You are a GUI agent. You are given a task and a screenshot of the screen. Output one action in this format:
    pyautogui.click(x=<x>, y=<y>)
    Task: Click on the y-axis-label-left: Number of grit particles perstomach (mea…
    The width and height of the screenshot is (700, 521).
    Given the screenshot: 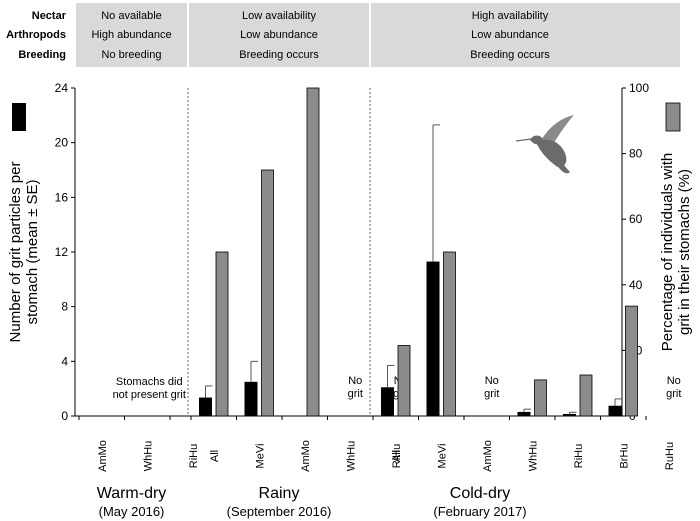 What is the action you would take?
    pyautogui.click(x=24, y=252)
    